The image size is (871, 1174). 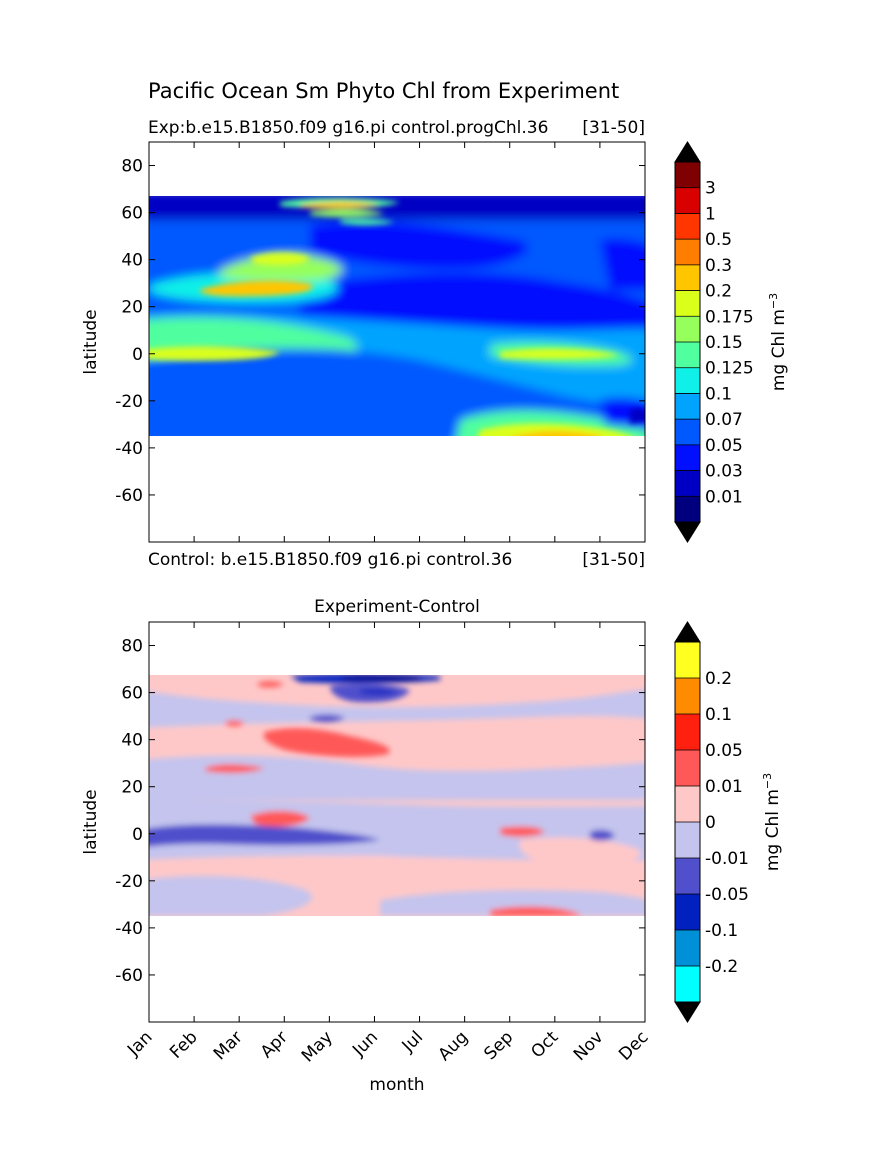 I want to click on difference-ytick-label: 20, so click(x=132, y=788).